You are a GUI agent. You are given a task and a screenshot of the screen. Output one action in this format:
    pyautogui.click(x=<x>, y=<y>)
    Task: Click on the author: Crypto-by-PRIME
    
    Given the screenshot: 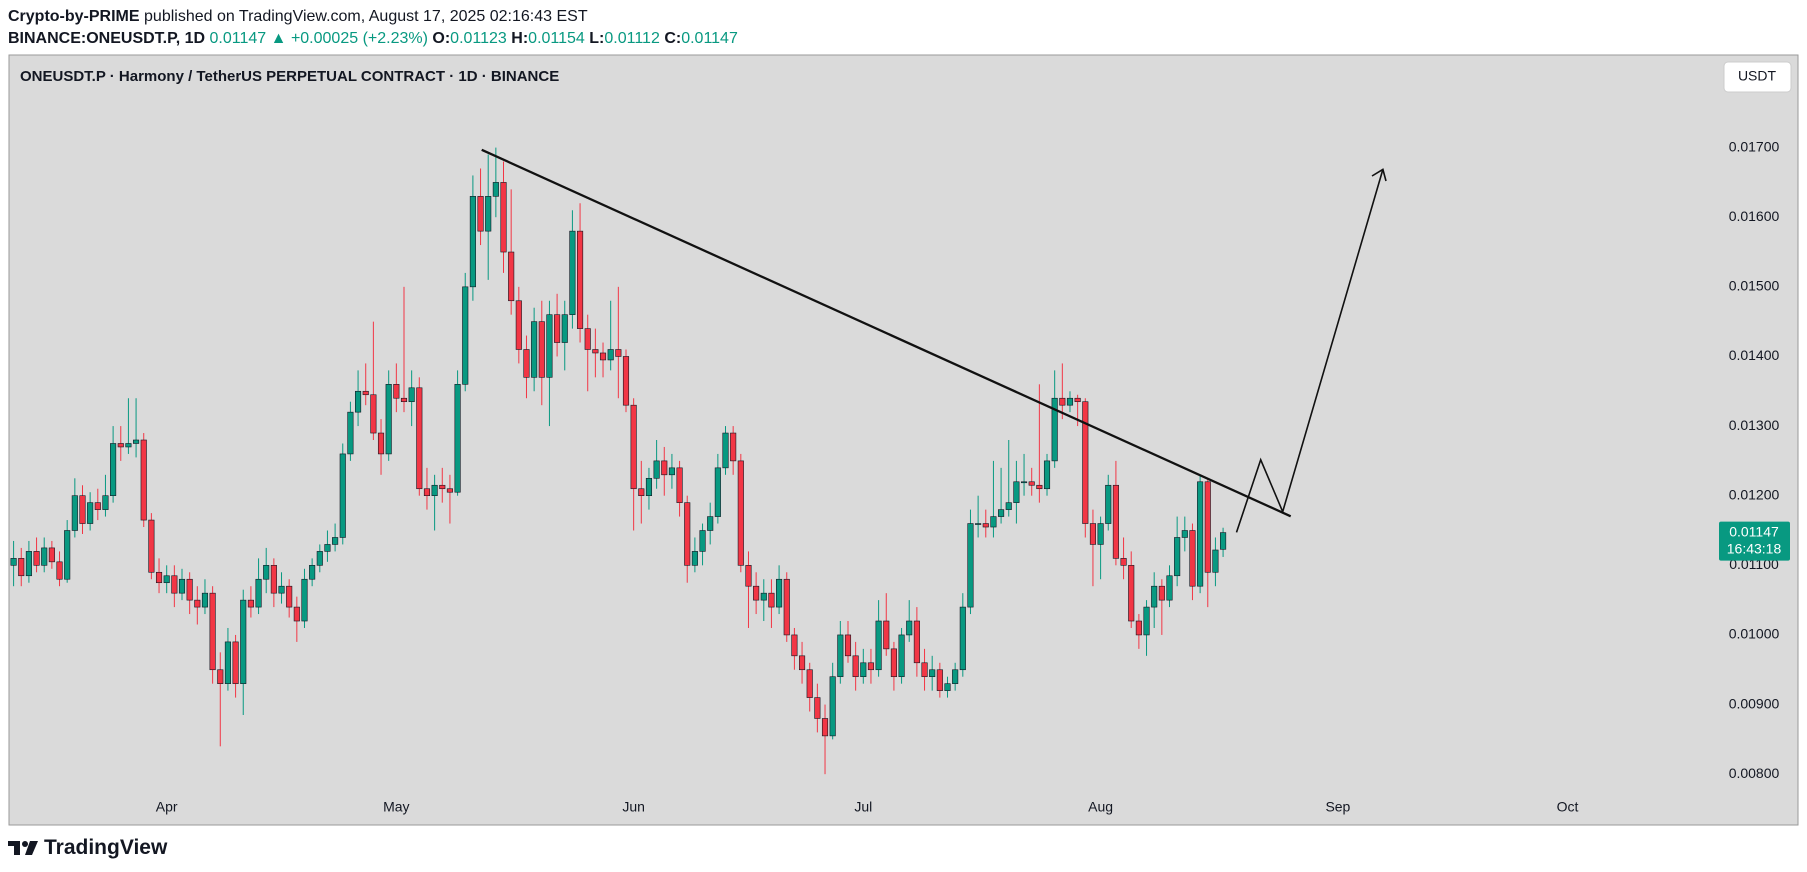 What is the action you would take?
    pyautogui.click(x=74, y=16)
    